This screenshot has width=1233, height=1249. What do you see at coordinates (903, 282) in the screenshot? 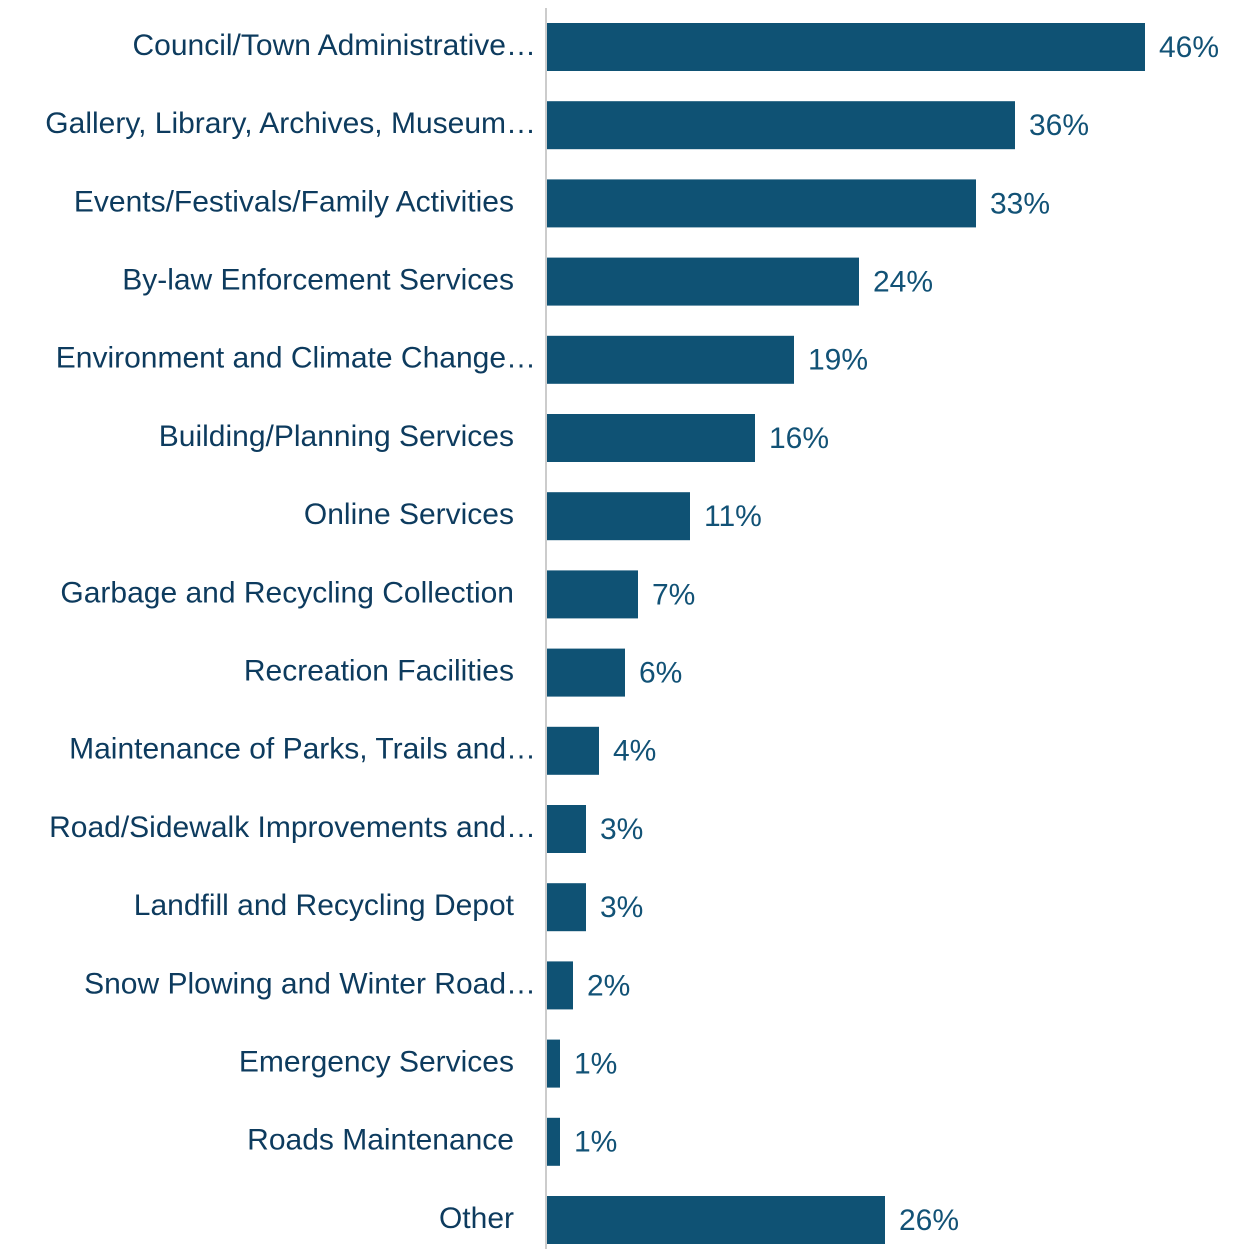
I see `value-label: 24%` at bounding box center [903, 282].